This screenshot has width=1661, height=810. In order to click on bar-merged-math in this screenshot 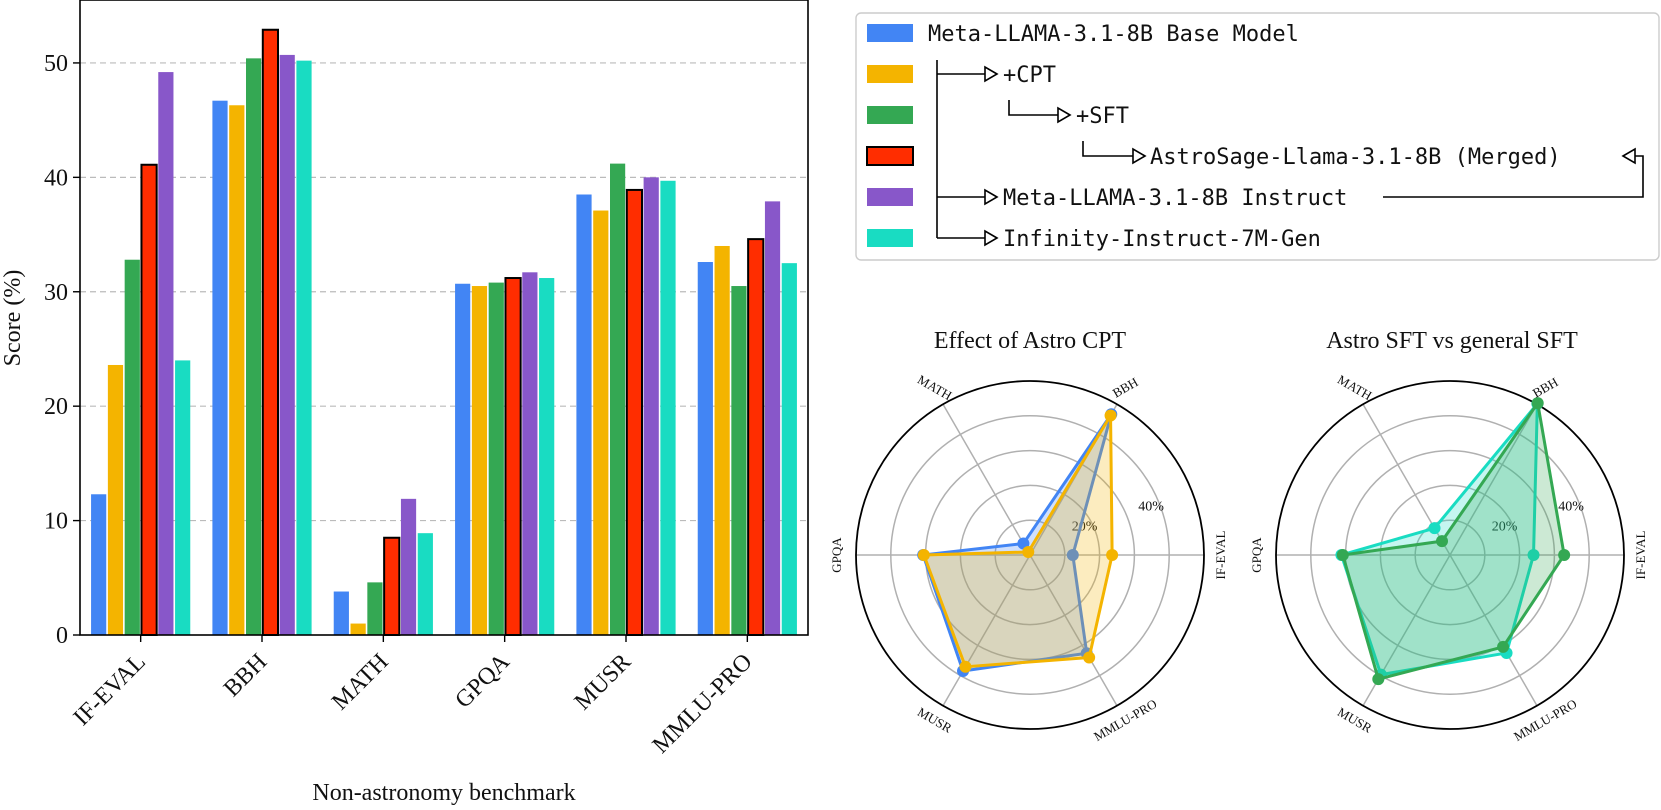, I will do `click(392, 586)`.